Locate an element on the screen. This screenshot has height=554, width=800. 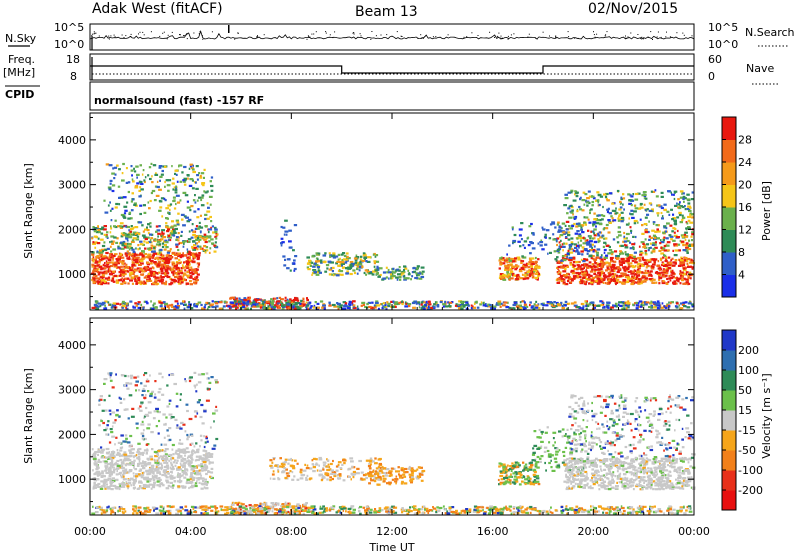
freq-unit-label: [MHz] is located at coordinates (19, 72).